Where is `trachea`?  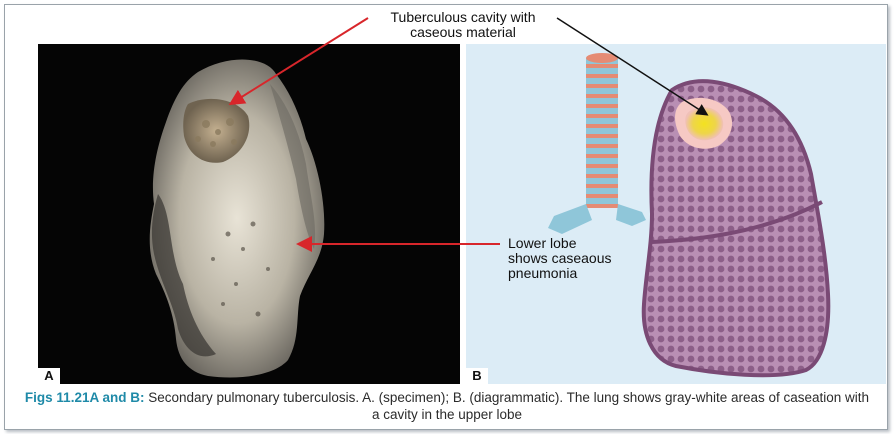
trachea is located at coordinates (602, 133).